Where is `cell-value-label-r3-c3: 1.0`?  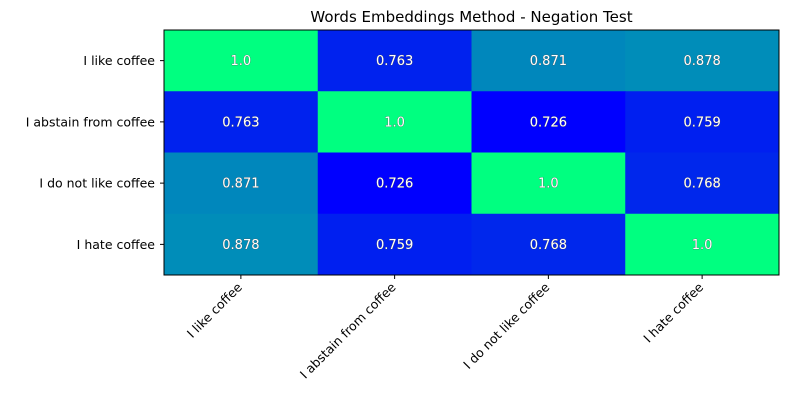 cell-value-label-r3-c3: 1.0 is located at coordinates (702, 245).